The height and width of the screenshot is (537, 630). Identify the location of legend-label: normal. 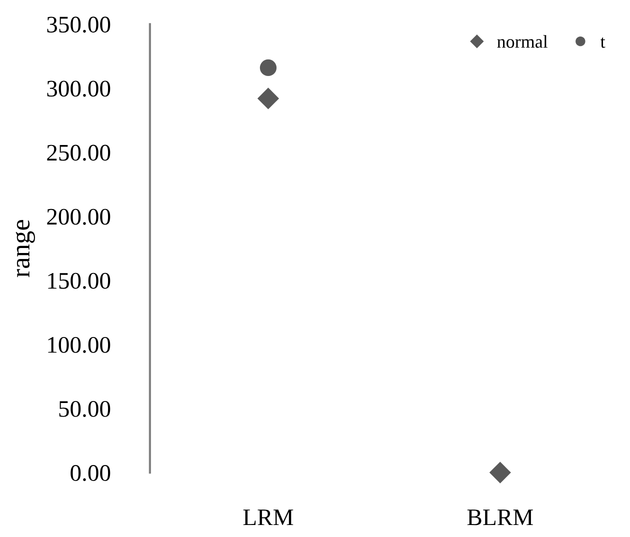
(522, 41).